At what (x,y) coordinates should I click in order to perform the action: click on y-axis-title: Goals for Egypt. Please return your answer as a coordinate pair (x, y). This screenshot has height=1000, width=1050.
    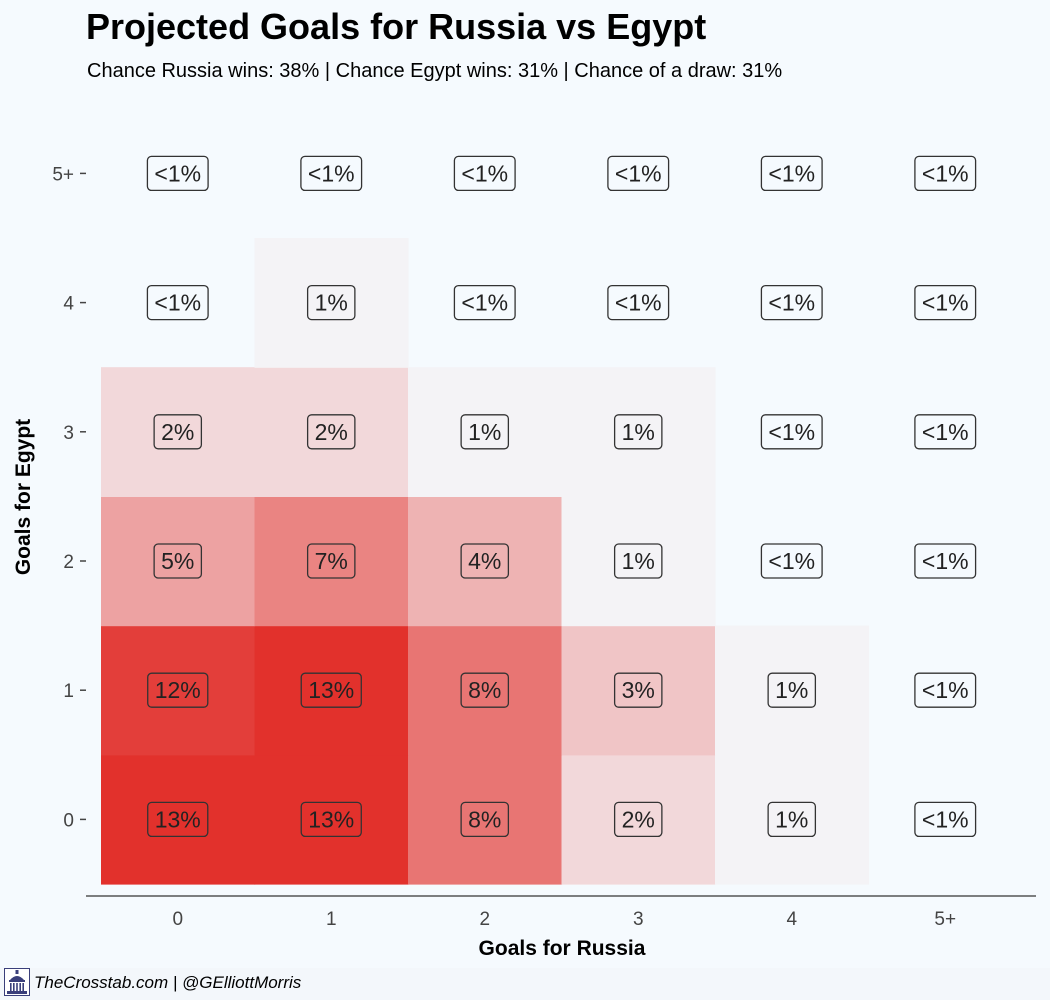
    Looking at the image, I should click on (23, 497).